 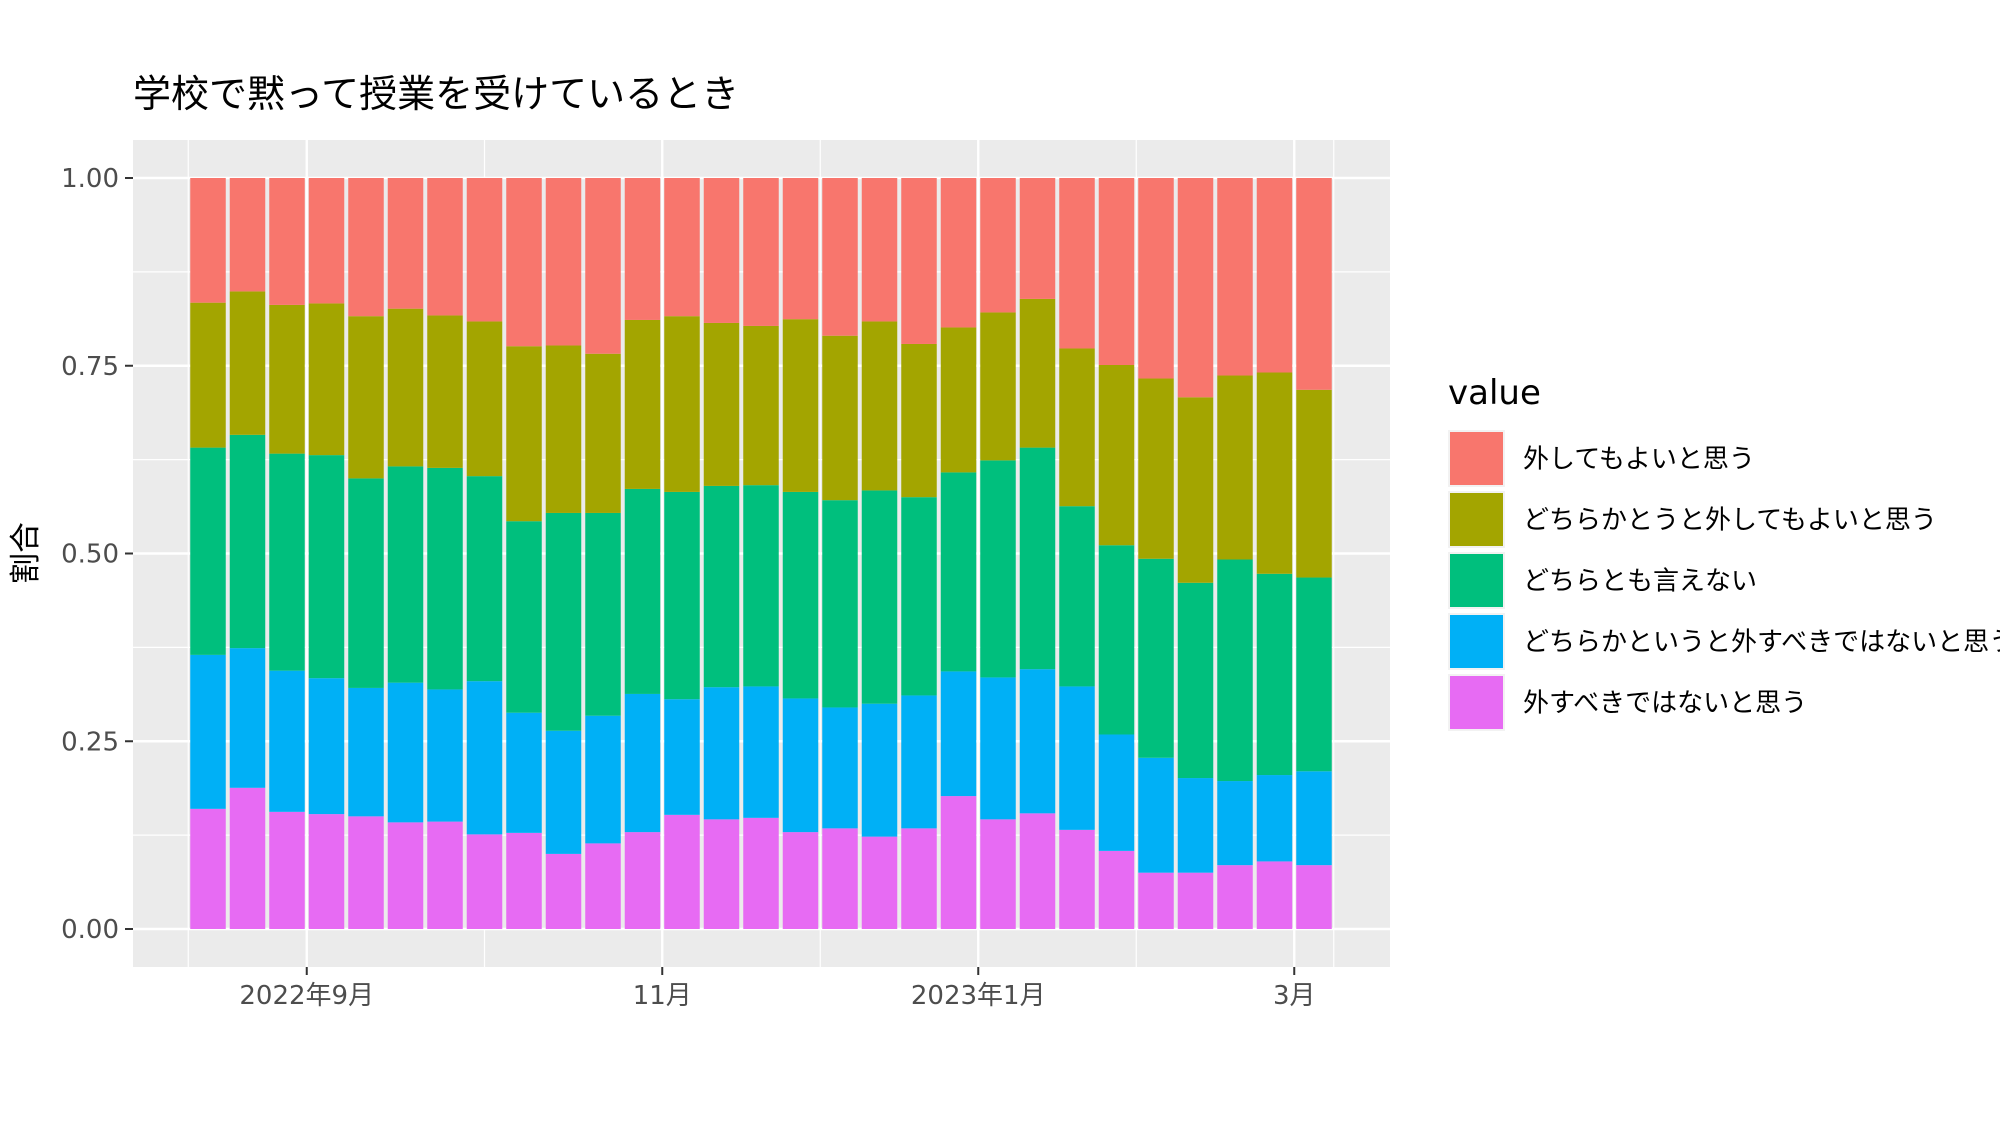 I want to click on legend-label: どちらとも言えない, so click(x=1640, y=582).